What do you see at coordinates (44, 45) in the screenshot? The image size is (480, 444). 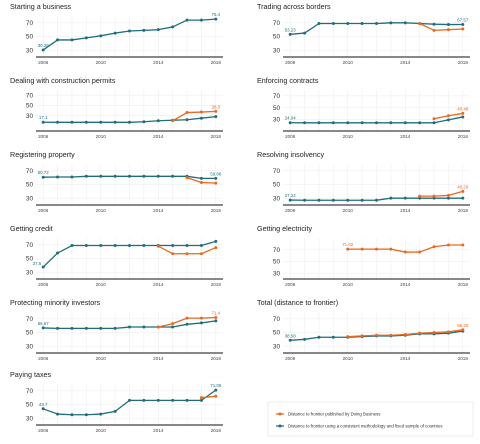 I see `value-label: 30.28` at bounding box center [44, 45].